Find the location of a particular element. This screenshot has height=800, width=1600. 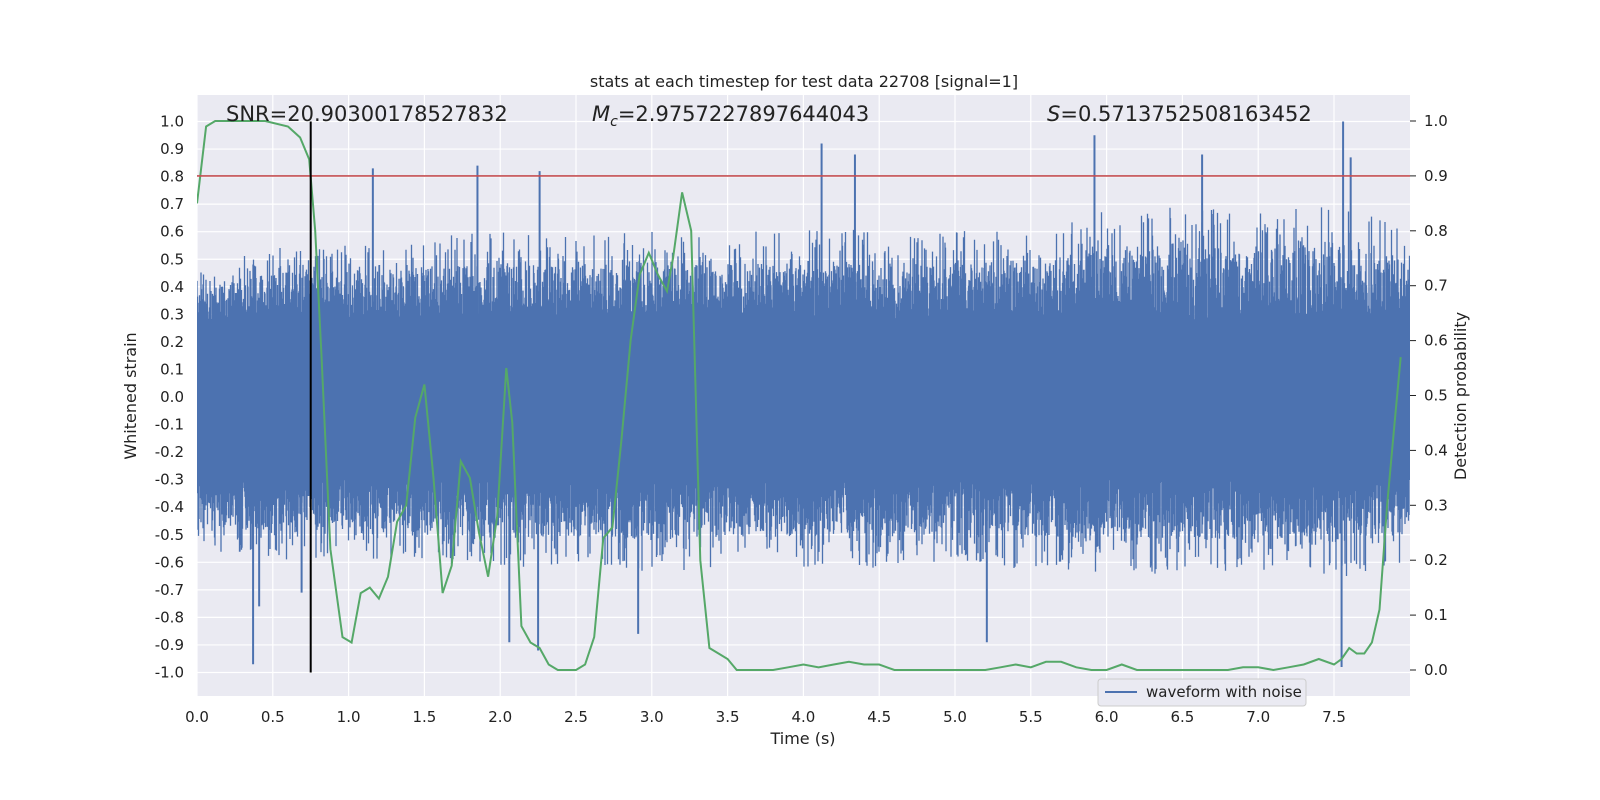

legend-box is located at coordinates (1202, 692).